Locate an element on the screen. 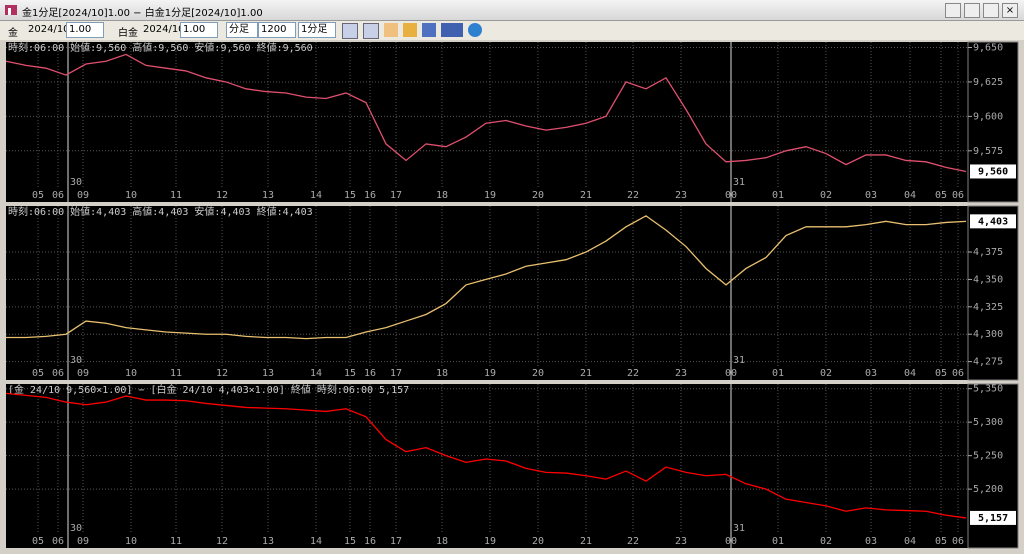  x-tick-label: 18 is located at coordinates (442, 195).